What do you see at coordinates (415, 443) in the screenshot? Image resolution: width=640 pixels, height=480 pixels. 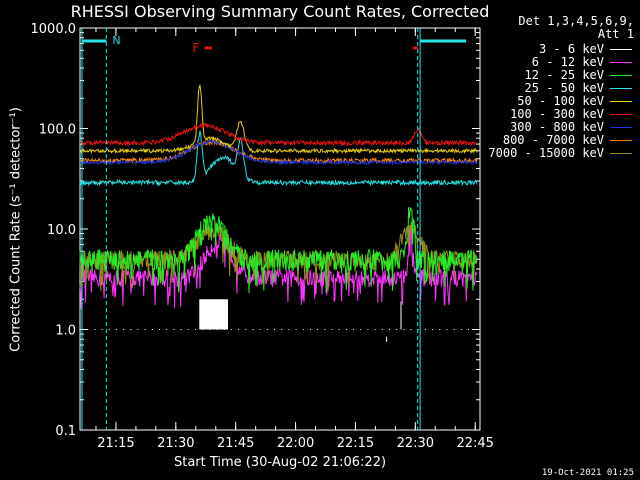 I see `x-tick-label: 22:30` at bounding box center [415, 443].